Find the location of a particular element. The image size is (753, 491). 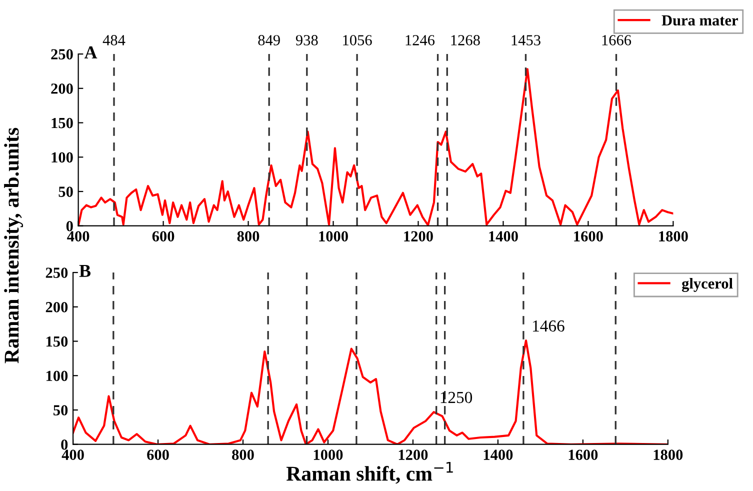

y-axis-title: Raman intensity, arb.units is located at coordinates (14, 246).